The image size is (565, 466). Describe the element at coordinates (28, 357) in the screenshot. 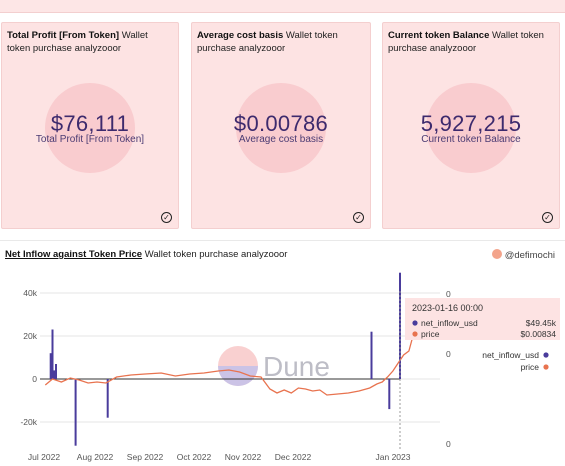

I see `y-axis-ticks: 40k 20k 0 -20k` at that location.